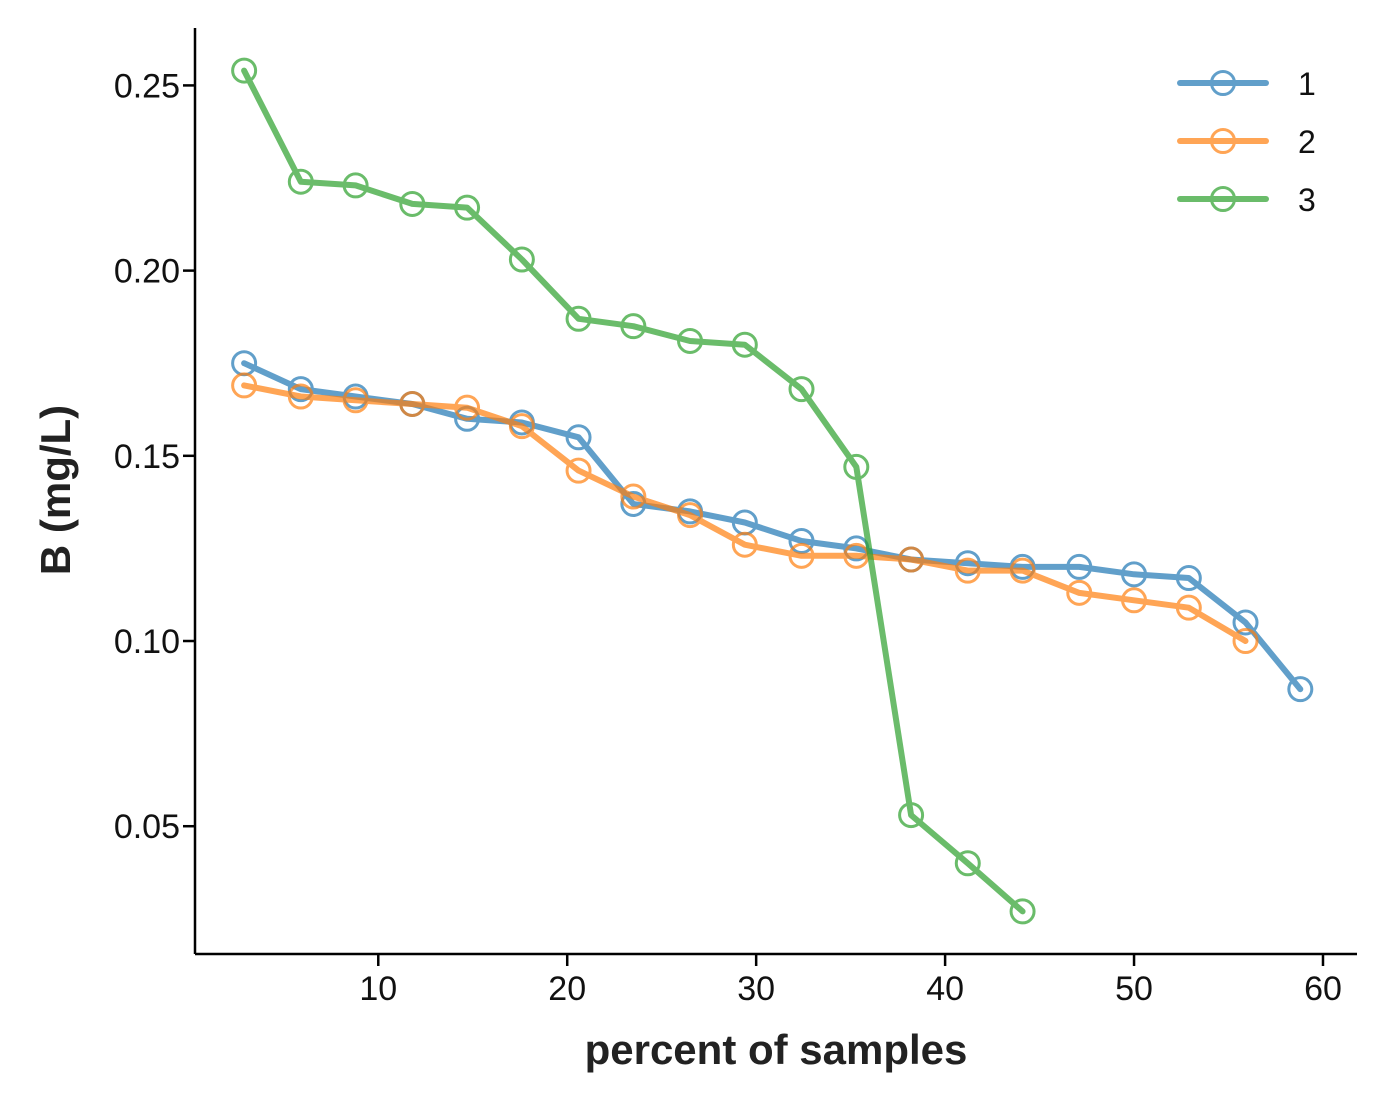 The height and width of the screenshot is (1105, 1387). I want to click on legend-label: 2, so click(1307, 142).